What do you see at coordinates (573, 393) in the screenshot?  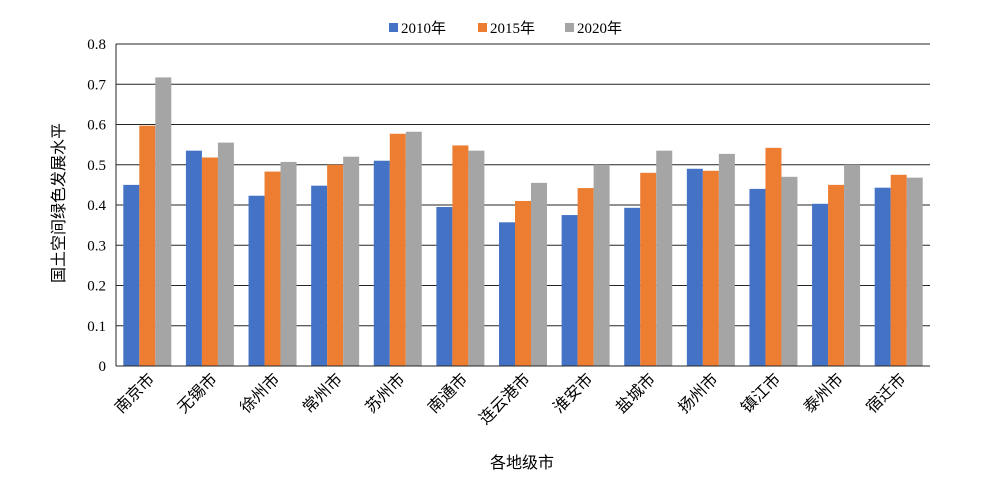 I see `x-tick-label: 淮安市` at bounding box center [573, 393].